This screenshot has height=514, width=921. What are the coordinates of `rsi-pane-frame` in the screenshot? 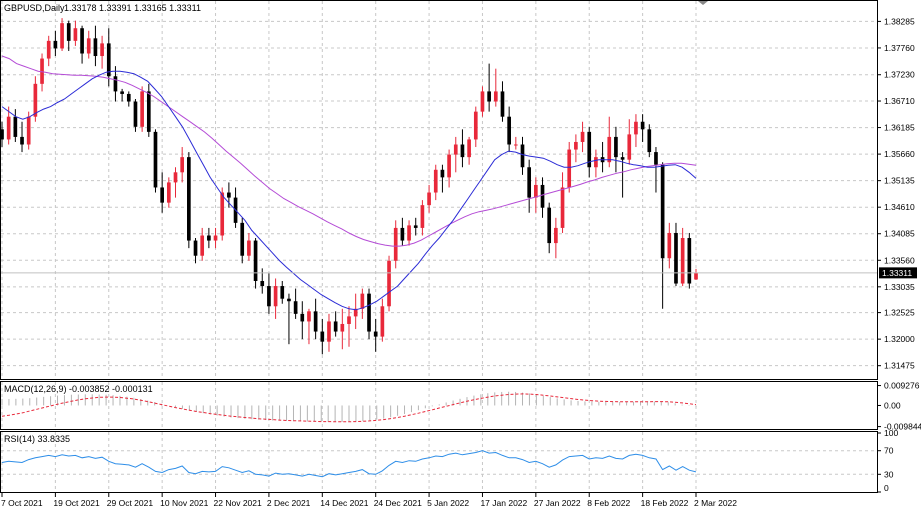 It's located at (439, 462).